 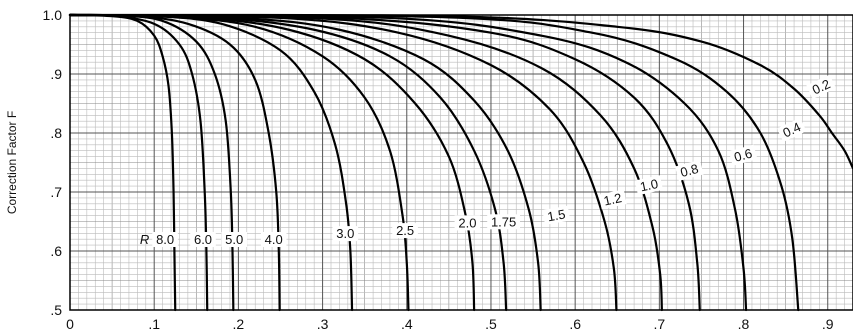 I want to click on curve-label-5-0: 5.0, so click(x=234, y=239).